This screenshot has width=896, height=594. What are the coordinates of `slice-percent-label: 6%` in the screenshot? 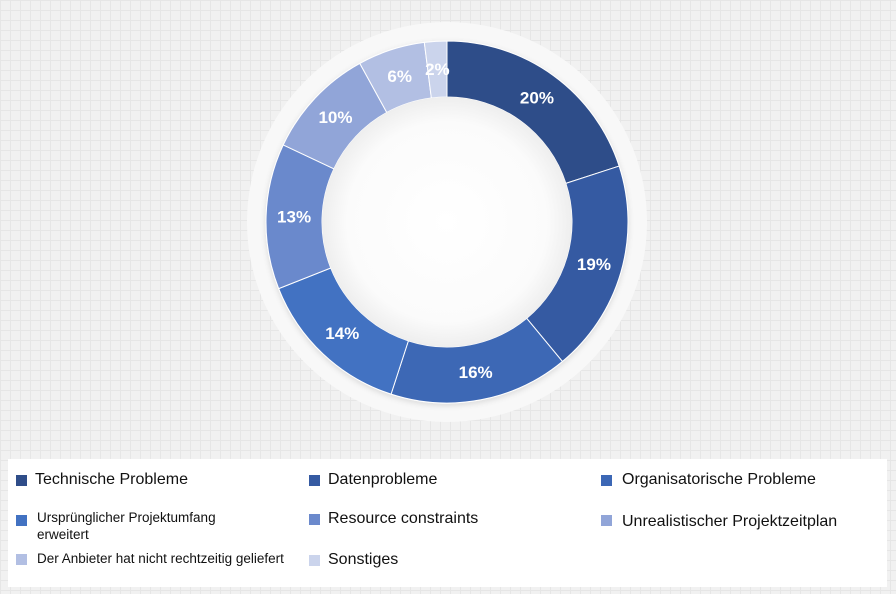 It's located at (399, 76).